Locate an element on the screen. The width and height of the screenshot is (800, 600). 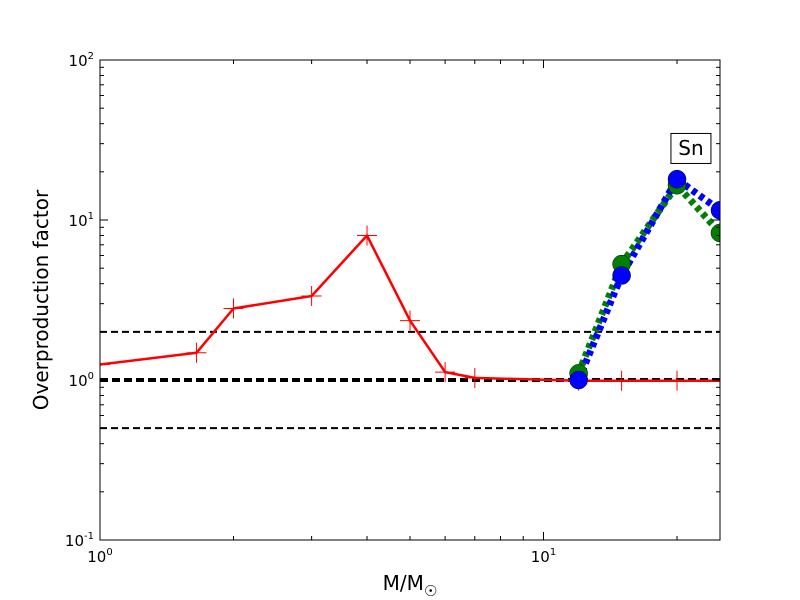
x-tick-label: 10¹ is located at coordinates (543, 556).